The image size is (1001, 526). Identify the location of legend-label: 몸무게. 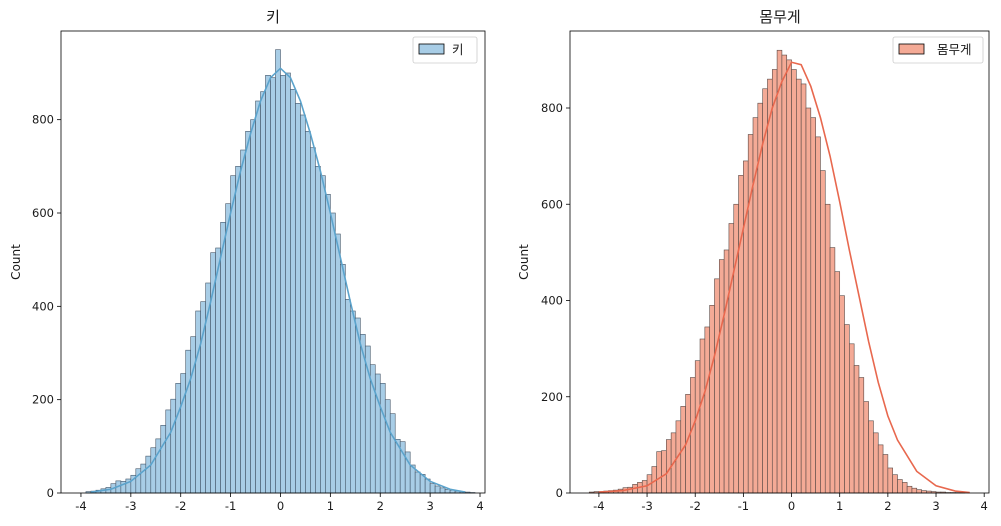
(954, 49).